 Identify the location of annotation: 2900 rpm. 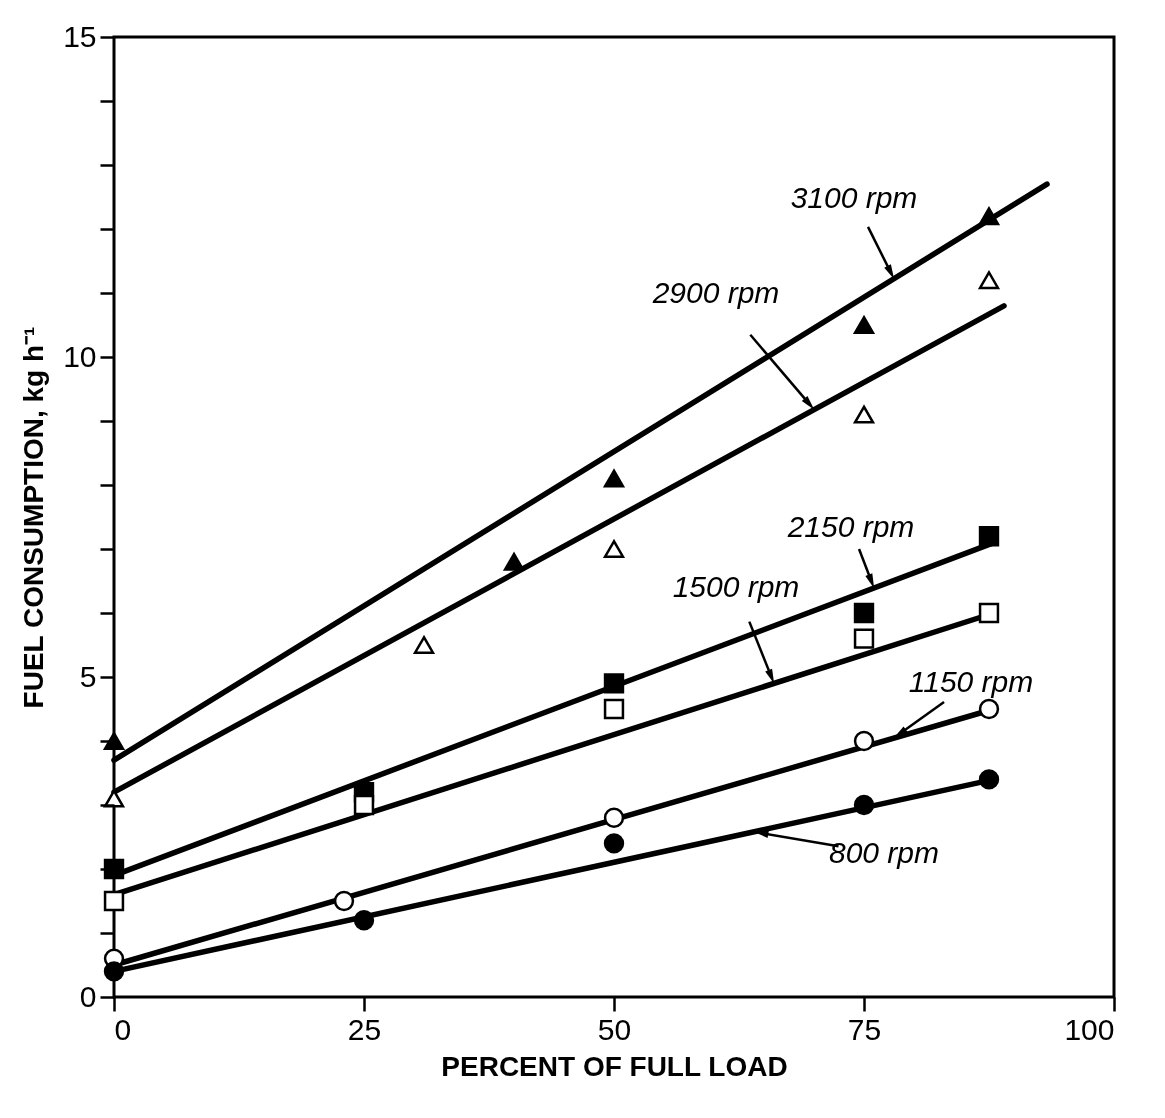
(715, 293).